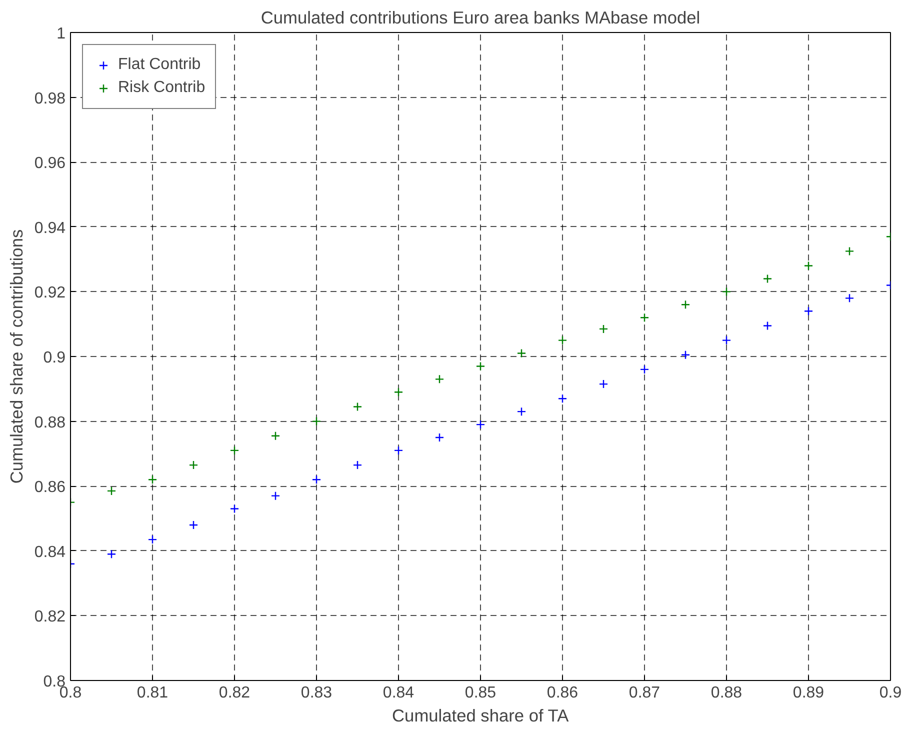 The height and width of the screenshot is (733, 909). I want to click on y-tick-label: 0.88, so click(50, 423).